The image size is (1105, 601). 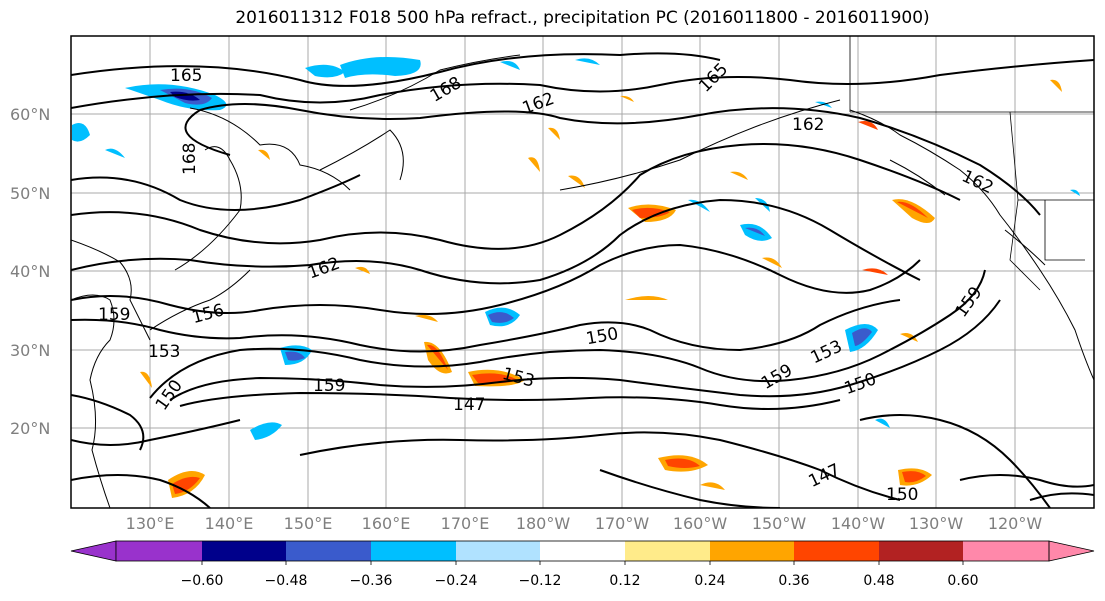 I want to click on colorbar-extend-low, so click(x=93, y=551).